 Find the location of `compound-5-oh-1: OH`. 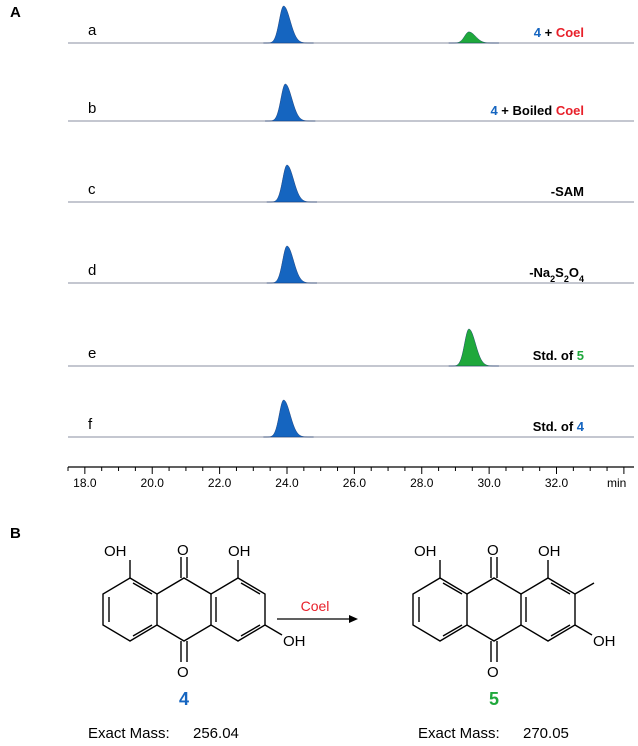

compound-5-oh-1: OH is located at coordinates (425, 551).